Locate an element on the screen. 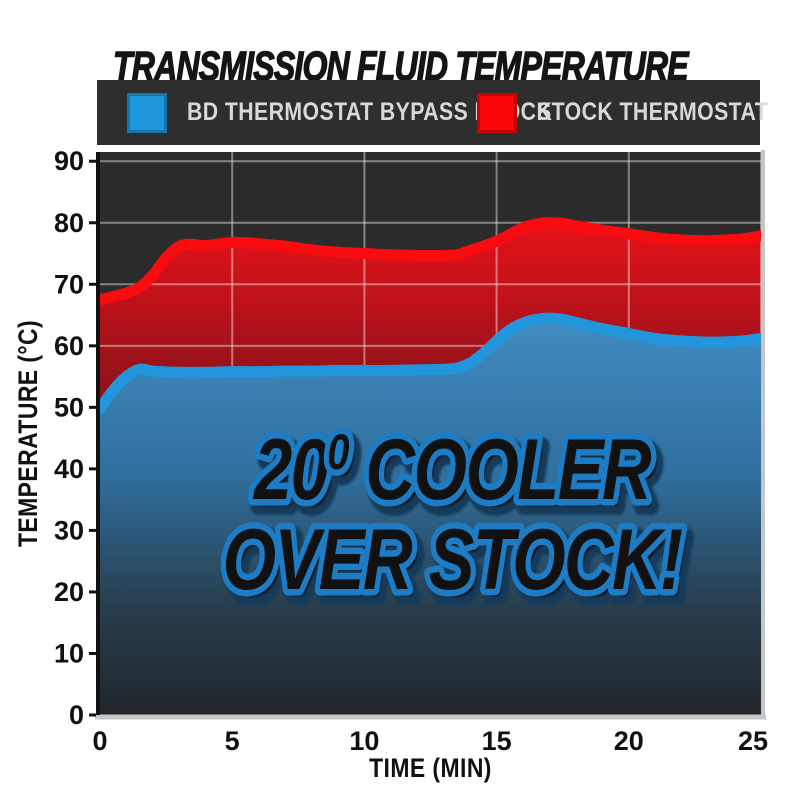  svg-text: TIME (MIN) is located at coordinates (430, 768).